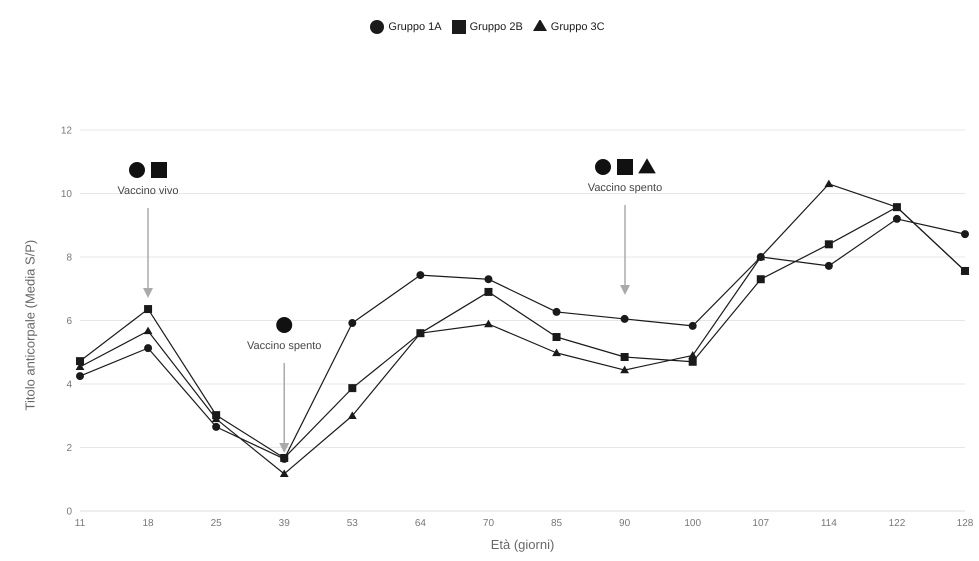 The height and width of the screenshot is (561, 979). I want to click on legend-label: Gruppo 3C, so click(577, 26).